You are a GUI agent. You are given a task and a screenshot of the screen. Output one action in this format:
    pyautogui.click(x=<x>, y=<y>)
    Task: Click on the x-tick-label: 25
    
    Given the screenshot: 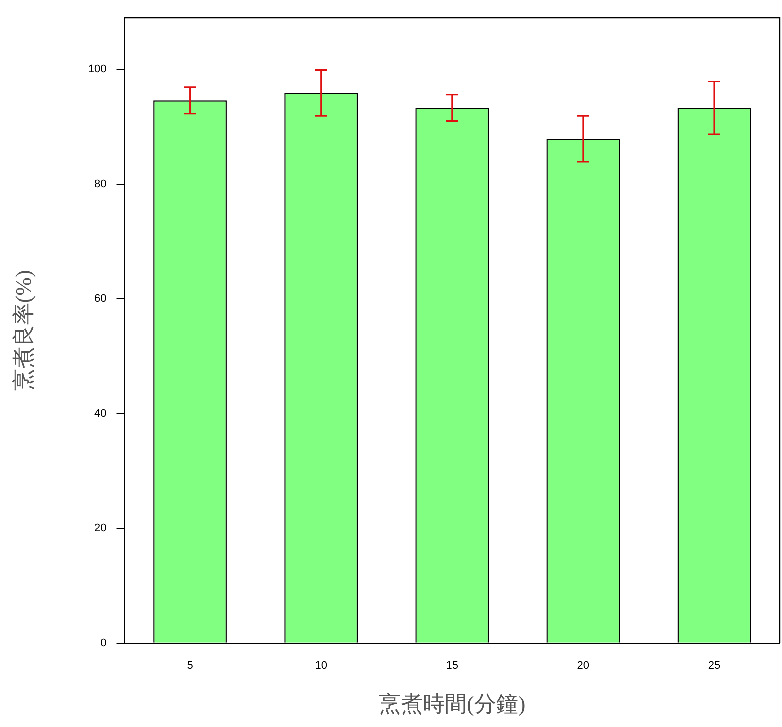 What is the action you would take?
    pyautogui.click(x=714, y=666)
    